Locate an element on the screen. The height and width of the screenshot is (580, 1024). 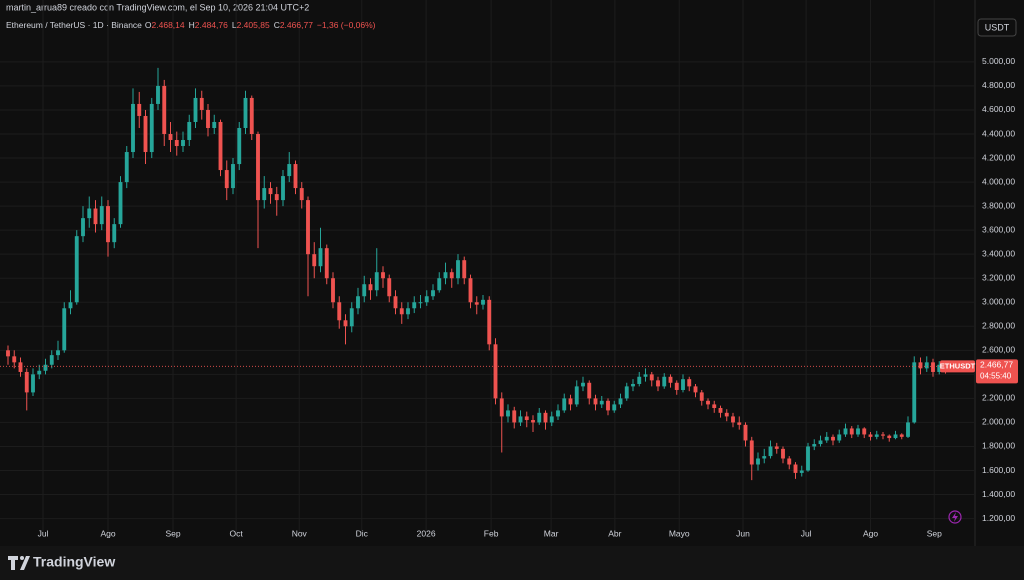
y-tick-label: 5.000,00 is located at coordinates (998, 61).